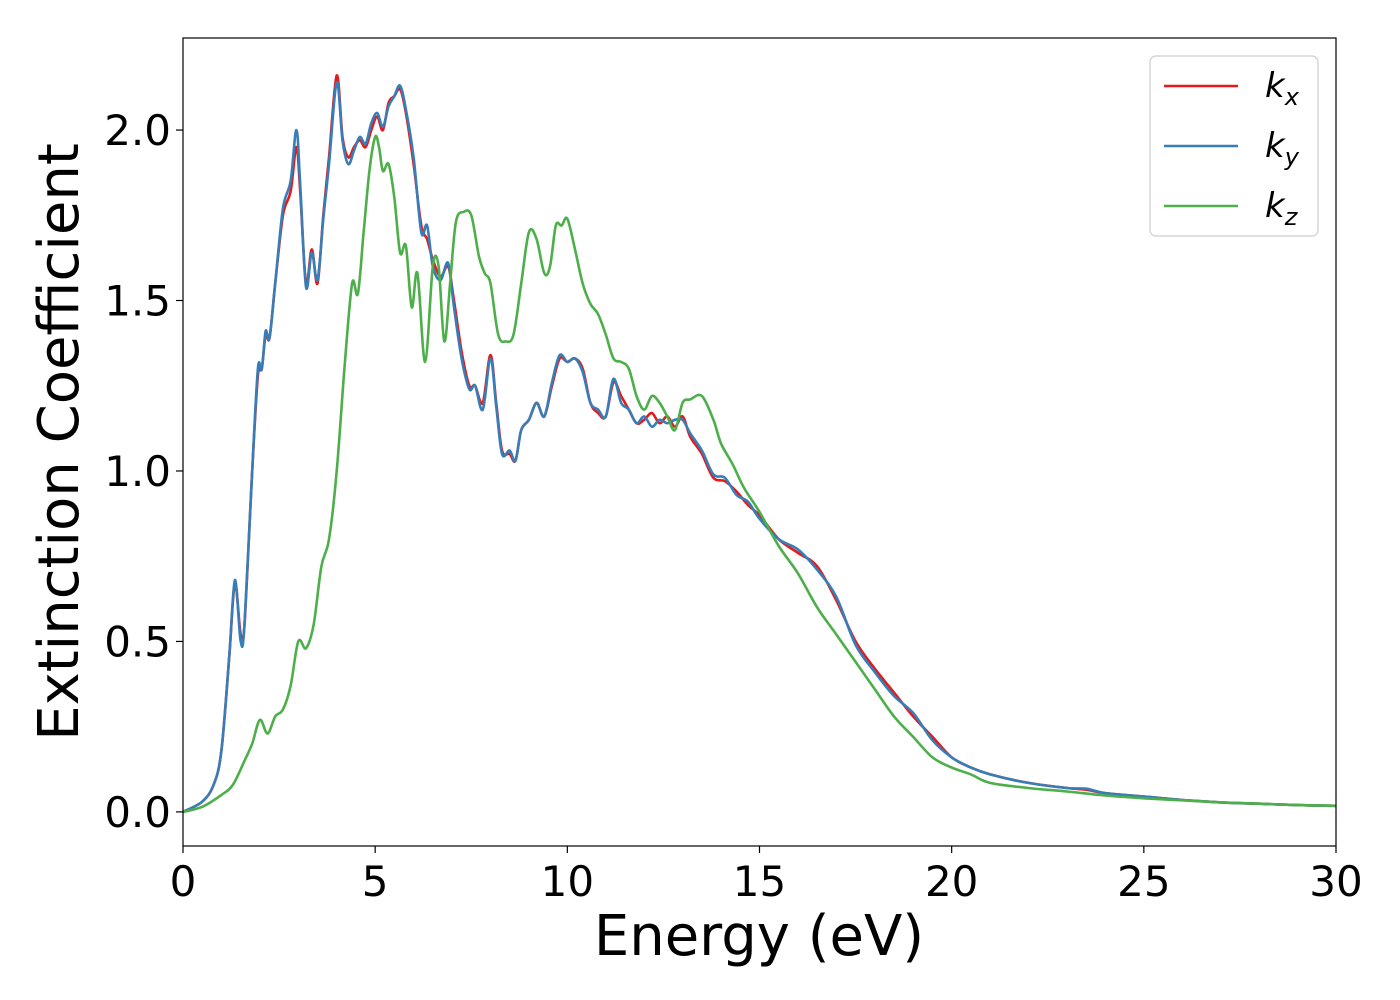  What do you see at coordinates (1282, 208) in the screenshot?
I see `legend-label-kz: kz` at bounding box center [1282, 208].